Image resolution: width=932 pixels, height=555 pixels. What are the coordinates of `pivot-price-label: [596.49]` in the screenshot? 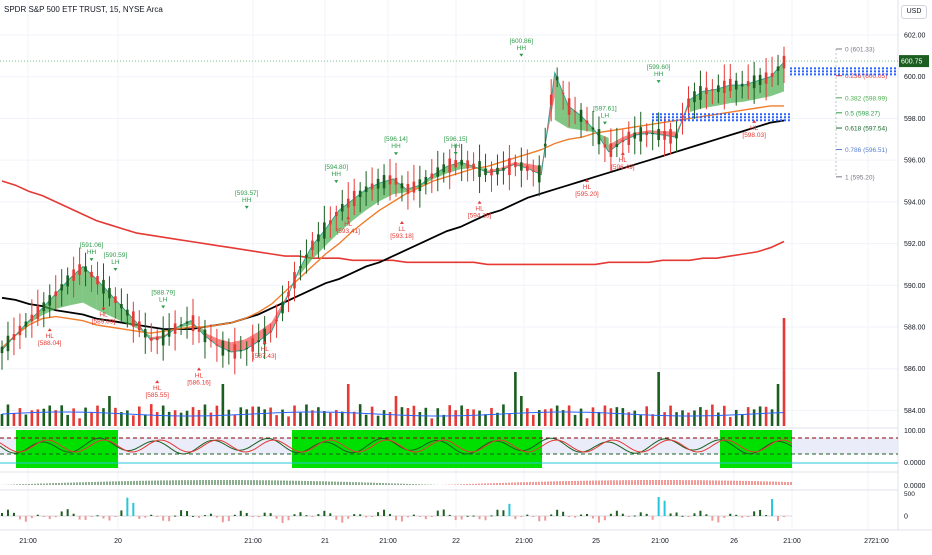 It's located at (623, 167).